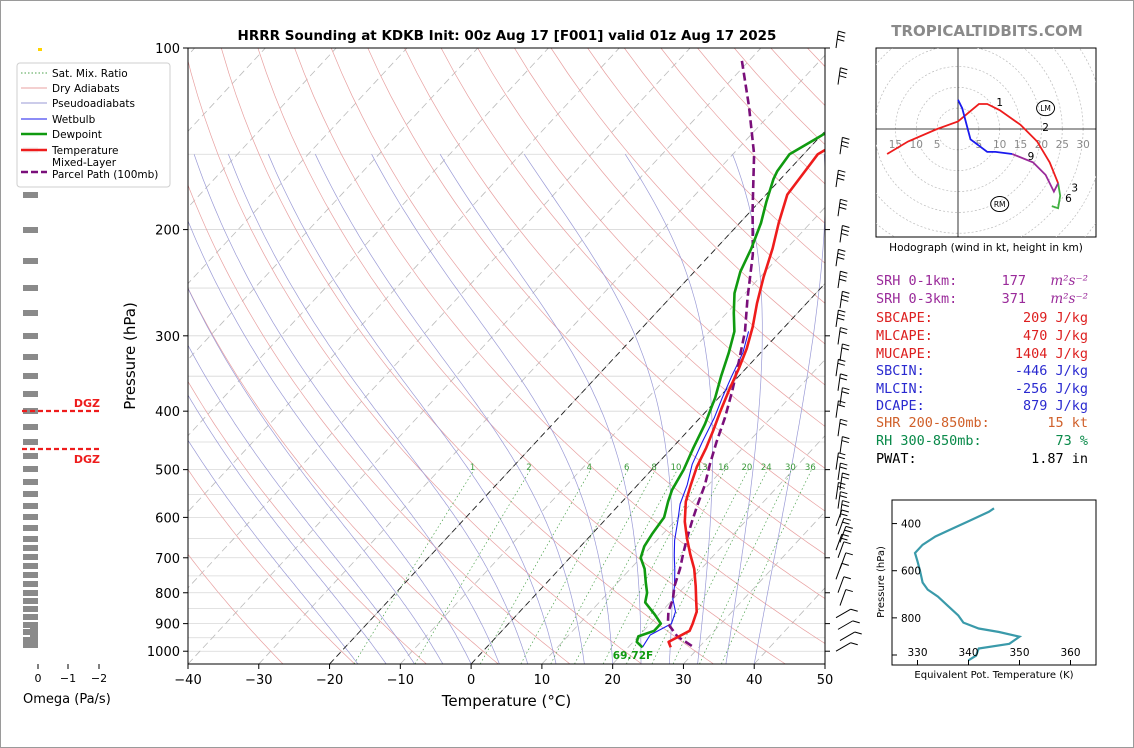 The height and width of the screenshot is (748, 1134). I want to click on index-label: PWAT:, so click(896, 459).